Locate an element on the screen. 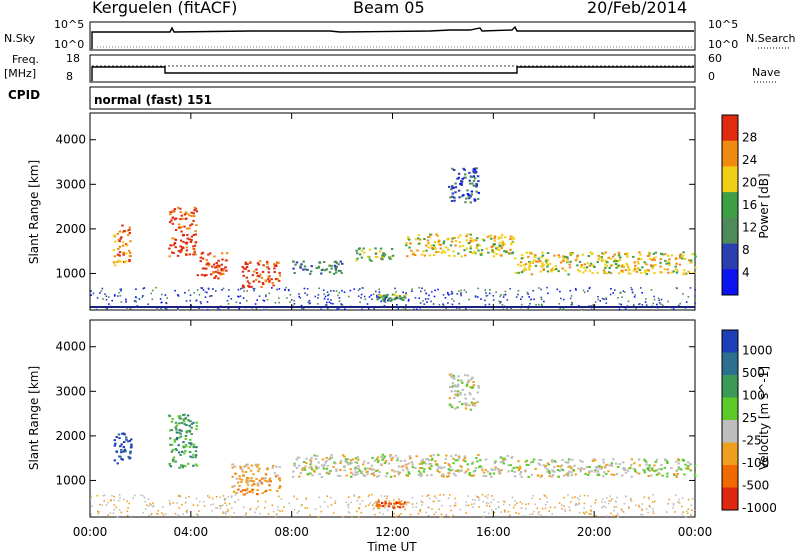 This screenshot has height=554, width=800. freq-panel is located at coordinates (392, 68).